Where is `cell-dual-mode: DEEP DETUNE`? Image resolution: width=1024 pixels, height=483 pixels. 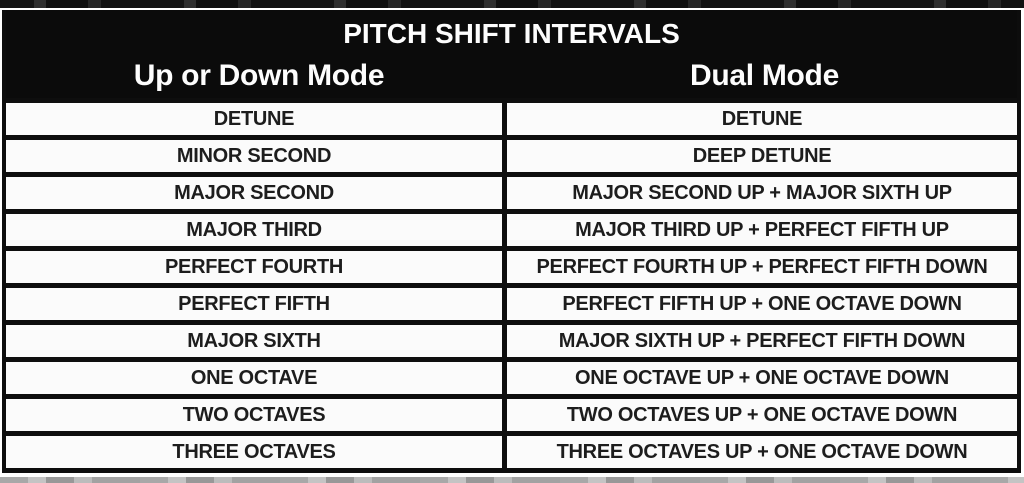
cell-dual-mode: DEEP DETUNE is located at coordinates (762, 155).